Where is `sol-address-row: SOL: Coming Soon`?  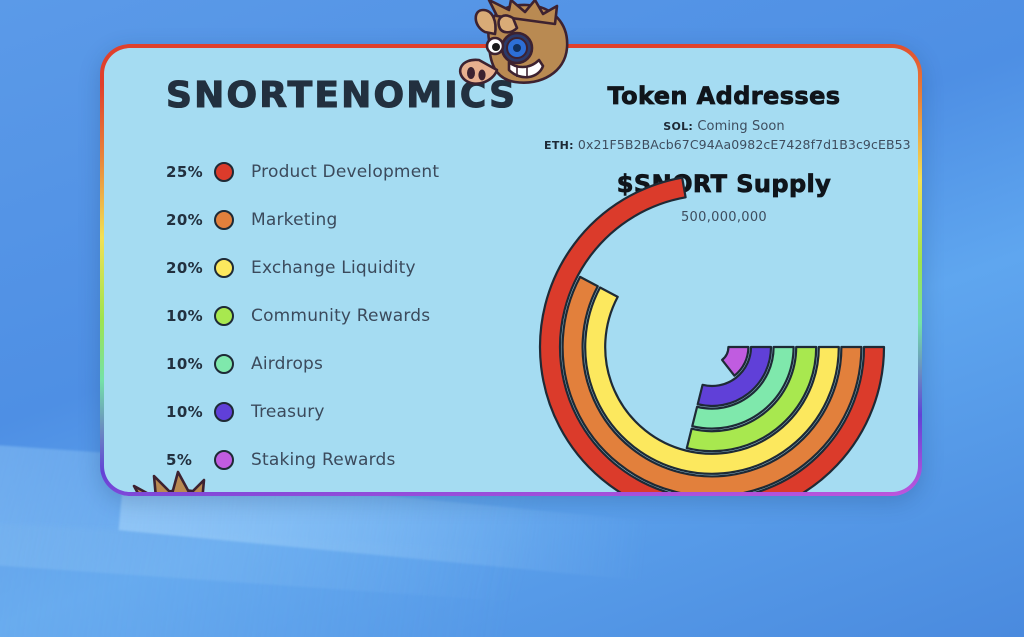 sol-address-row: SOL: Coming Soon is located at coordinates (724, 126).